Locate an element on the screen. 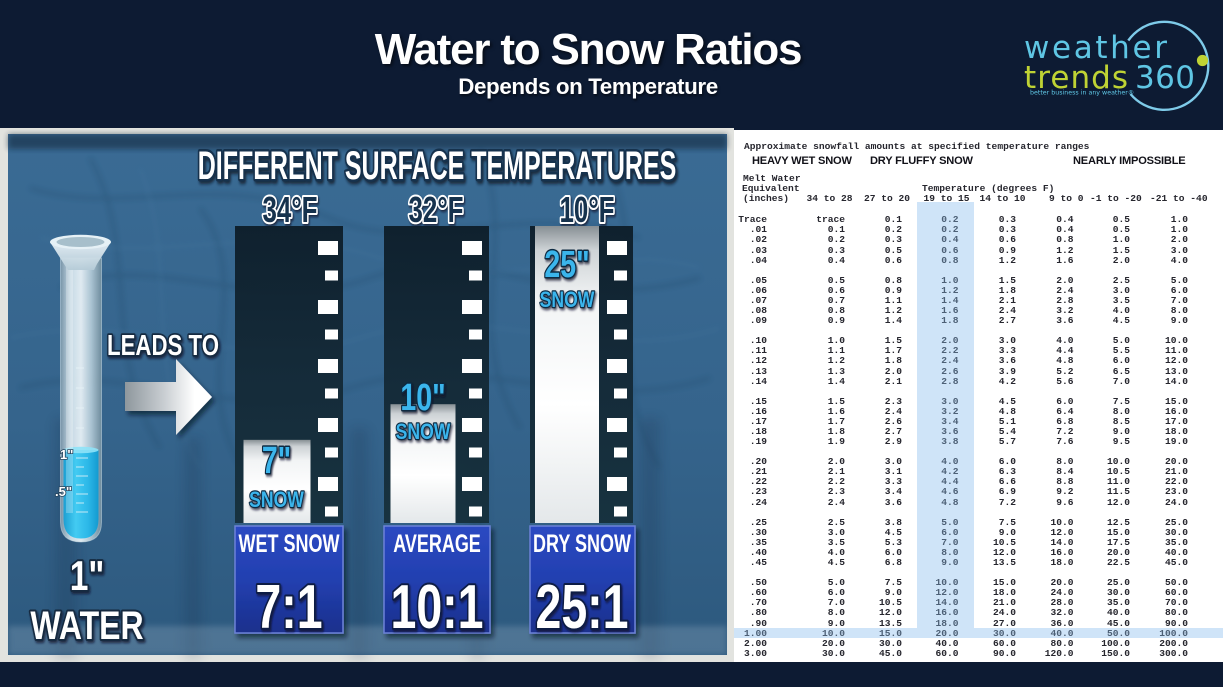 This screenshot has width=1223, height=687. cell-value: 7.0 is located at coordinates (1179, 300).